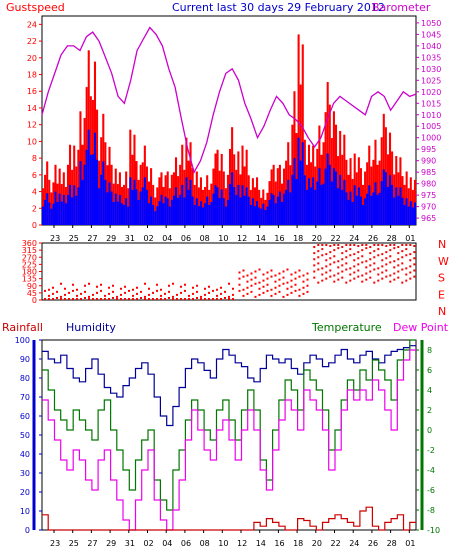  Describe the element at coordinates (74, 543) in the screenshot. I see `x-tick-label: 25` at that location.